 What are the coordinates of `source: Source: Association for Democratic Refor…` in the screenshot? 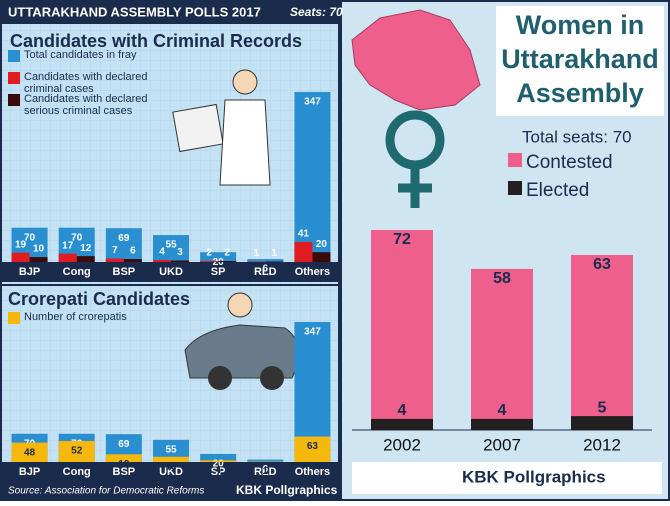 It's located at (106, 491).